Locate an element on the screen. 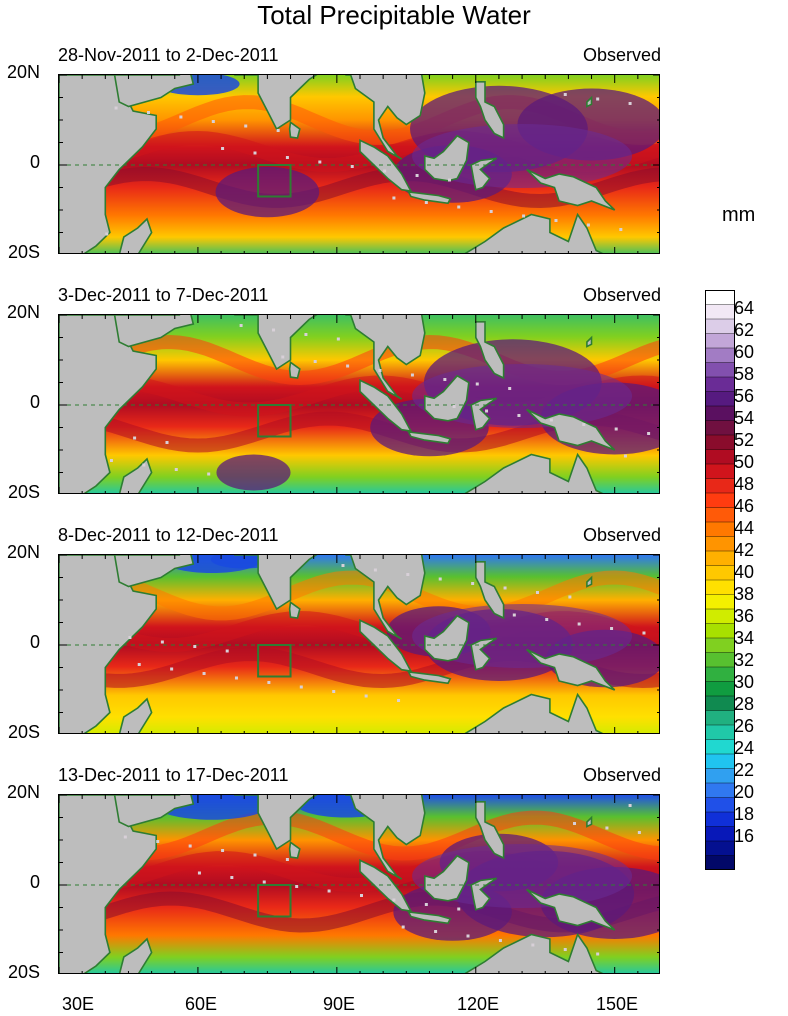 This screenshot has width=788, height=1016. colorbar-tick-label: 20 is located at coordinates (744, 792).